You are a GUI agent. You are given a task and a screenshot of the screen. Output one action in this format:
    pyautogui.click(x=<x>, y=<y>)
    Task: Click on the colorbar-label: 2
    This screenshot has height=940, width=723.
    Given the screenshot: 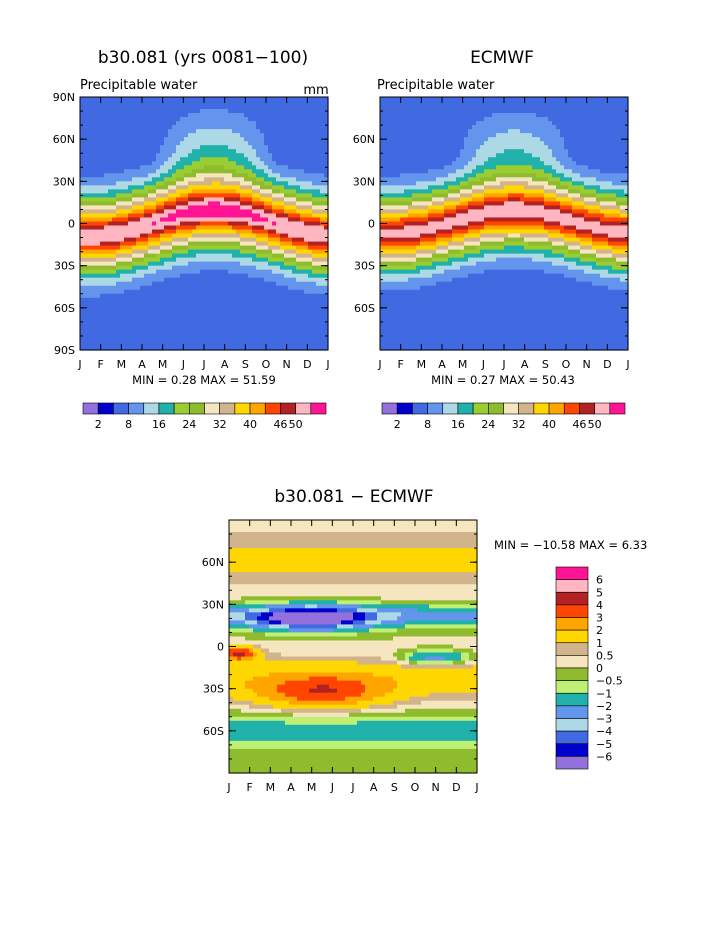 What is the action you would take?
    pyautogui.click(x=98, y=424)
    